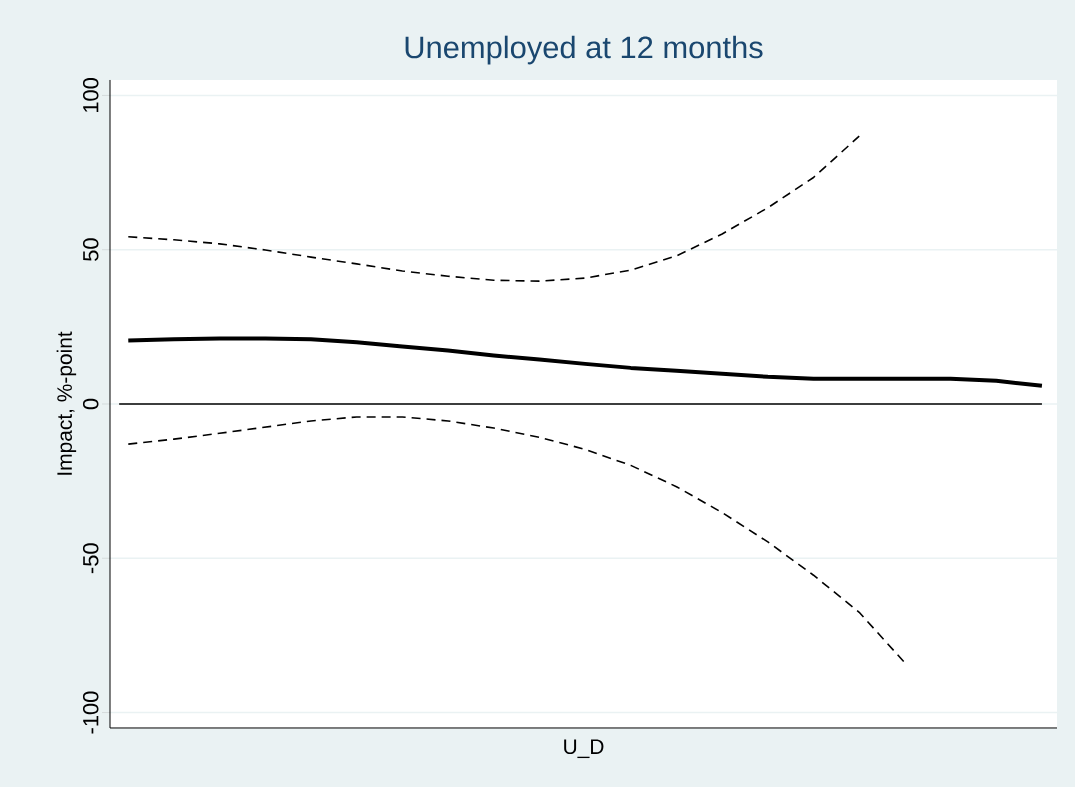 This screenshot has width=1075, height=787. I want to click on y-tick-label: 50, so click(90, 250).